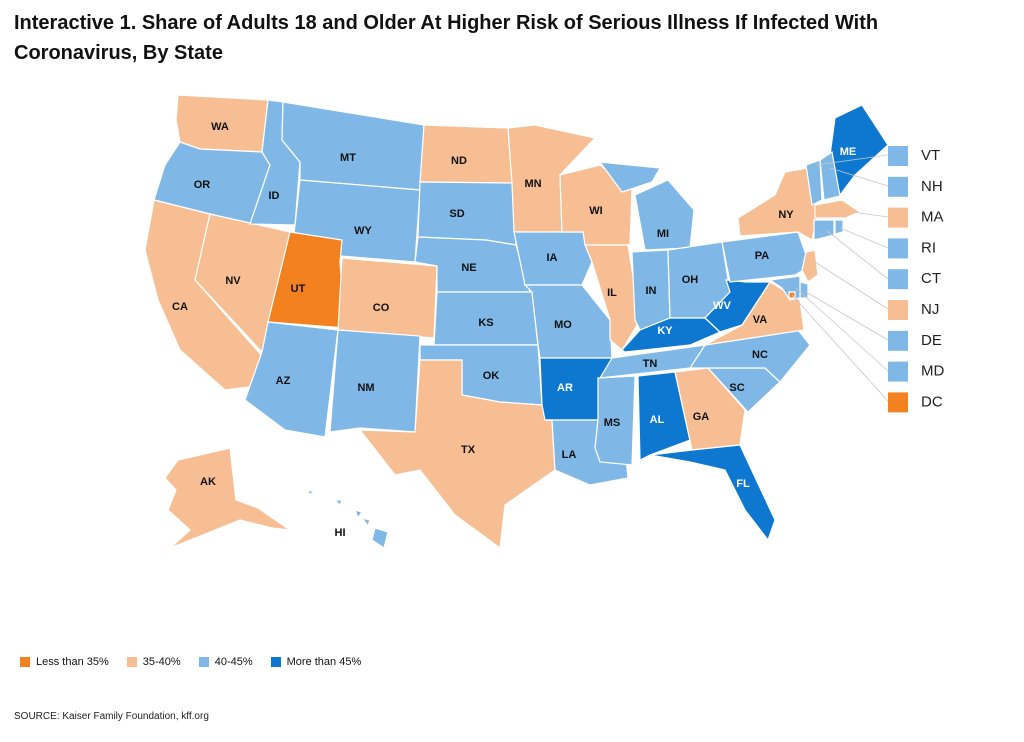 This screenshot has width=1024, height=742. I want to click on legend-item-gt45: More than 45%, so click(316, 662).